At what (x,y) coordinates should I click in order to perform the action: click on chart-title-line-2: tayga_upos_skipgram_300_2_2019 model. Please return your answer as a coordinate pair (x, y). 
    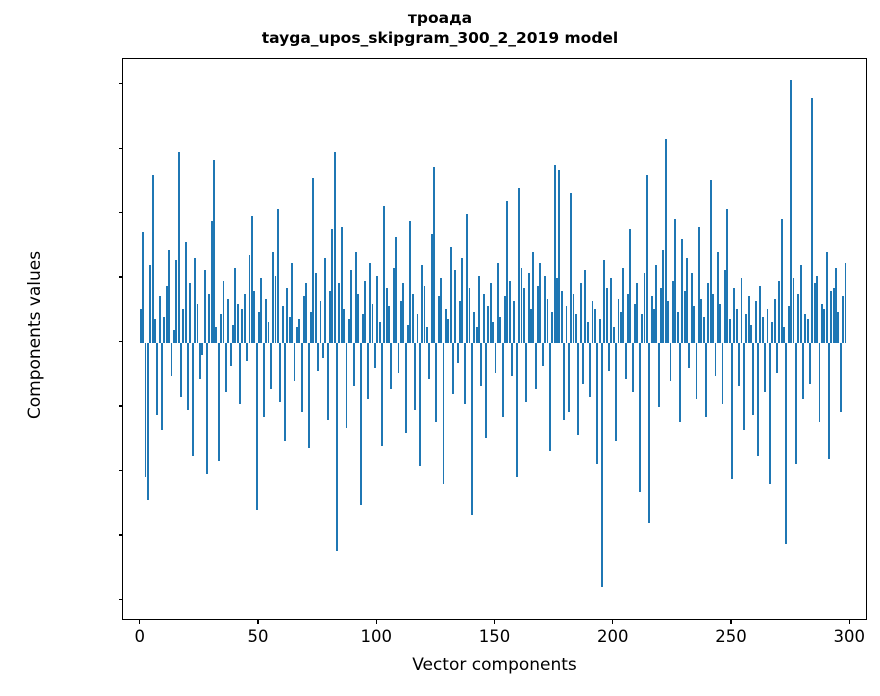
    Looking at the image, I should click on (440, 38).